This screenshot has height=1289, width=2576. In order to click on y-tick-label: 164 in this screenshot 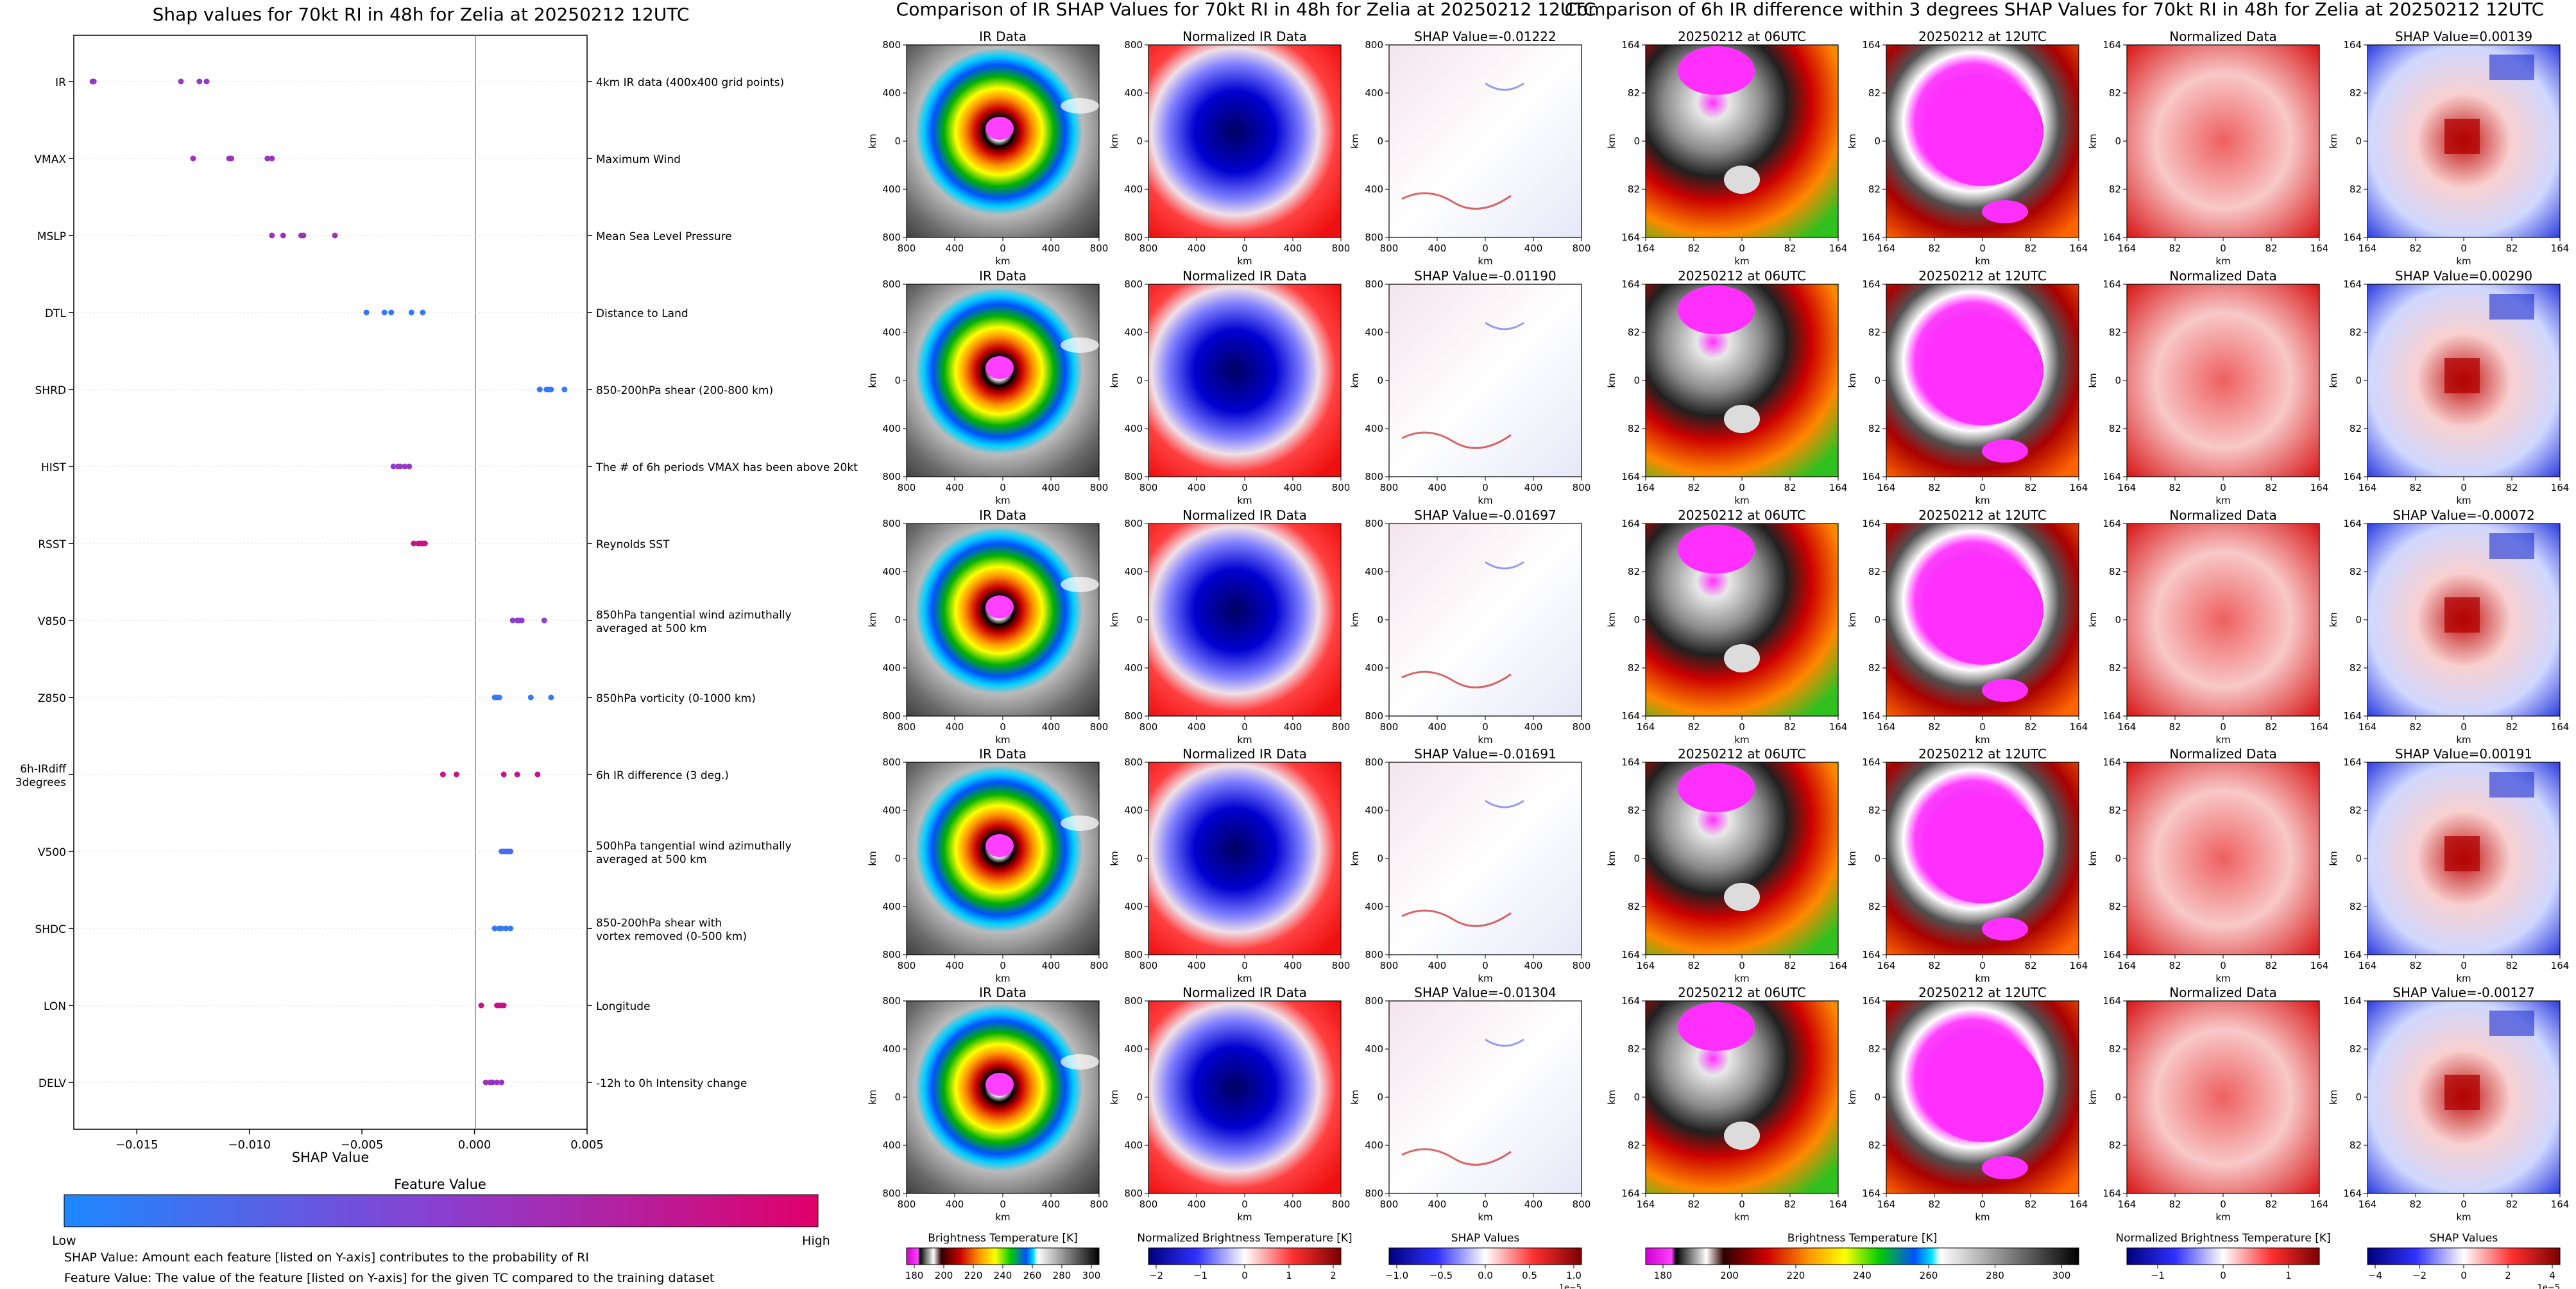, I will do `click(1871, 954)`.